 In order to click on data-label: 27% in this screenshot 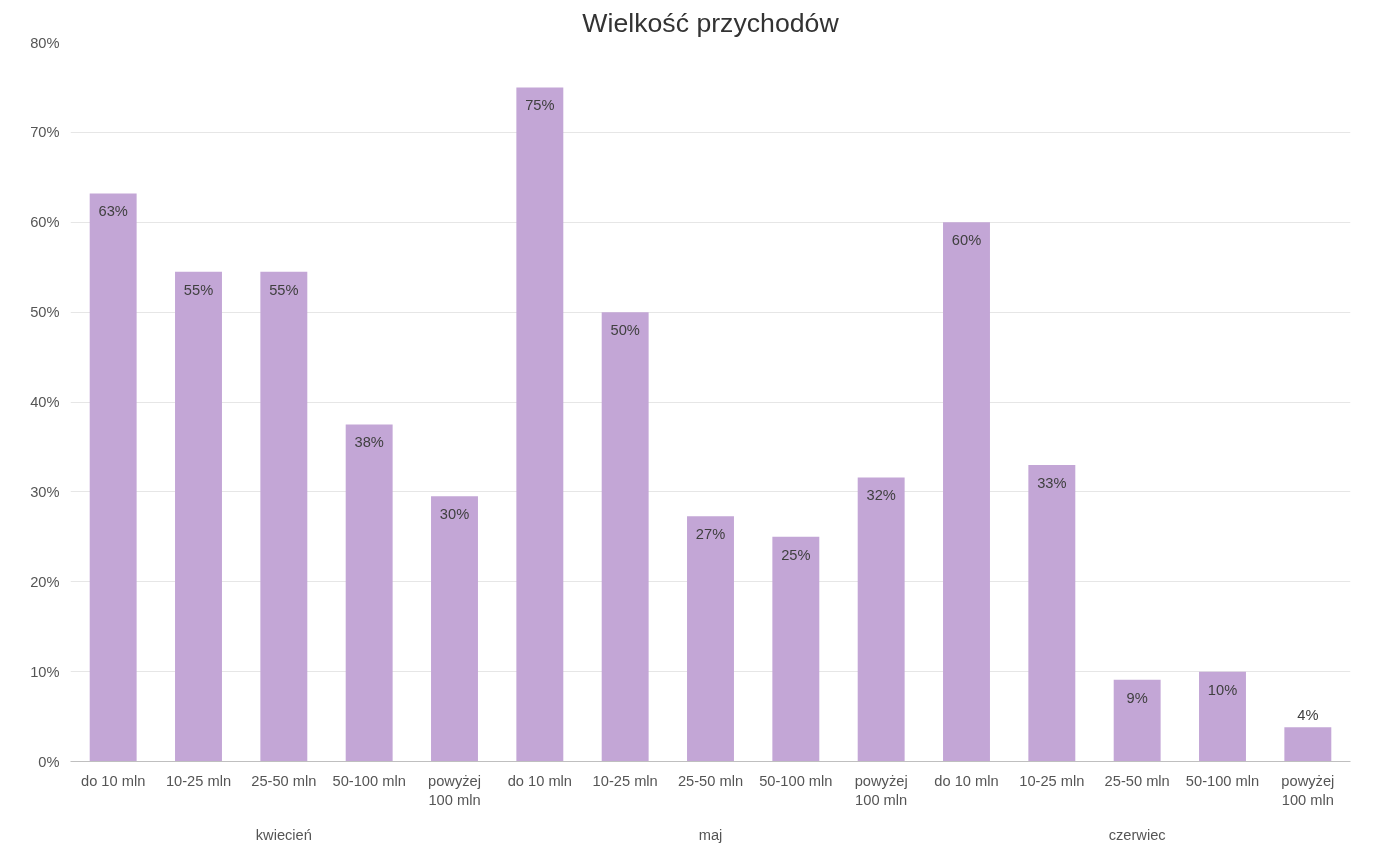, I will do `click(710, 534)`.